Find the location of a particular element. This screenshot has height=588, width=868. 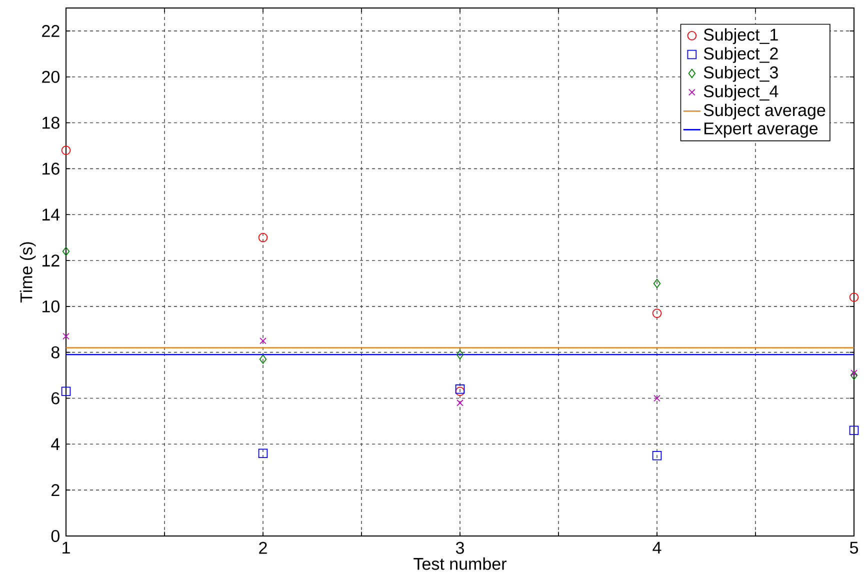

y-tick-label: 4 is located at coordinates (55, 444).